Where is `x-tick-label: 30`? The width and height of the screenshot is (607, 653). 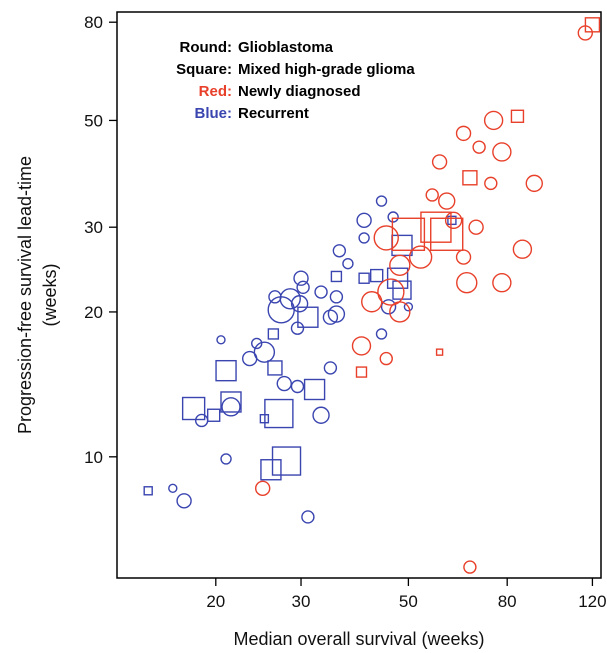 x-tick-label: 30 is located at coordinates (301, 601).